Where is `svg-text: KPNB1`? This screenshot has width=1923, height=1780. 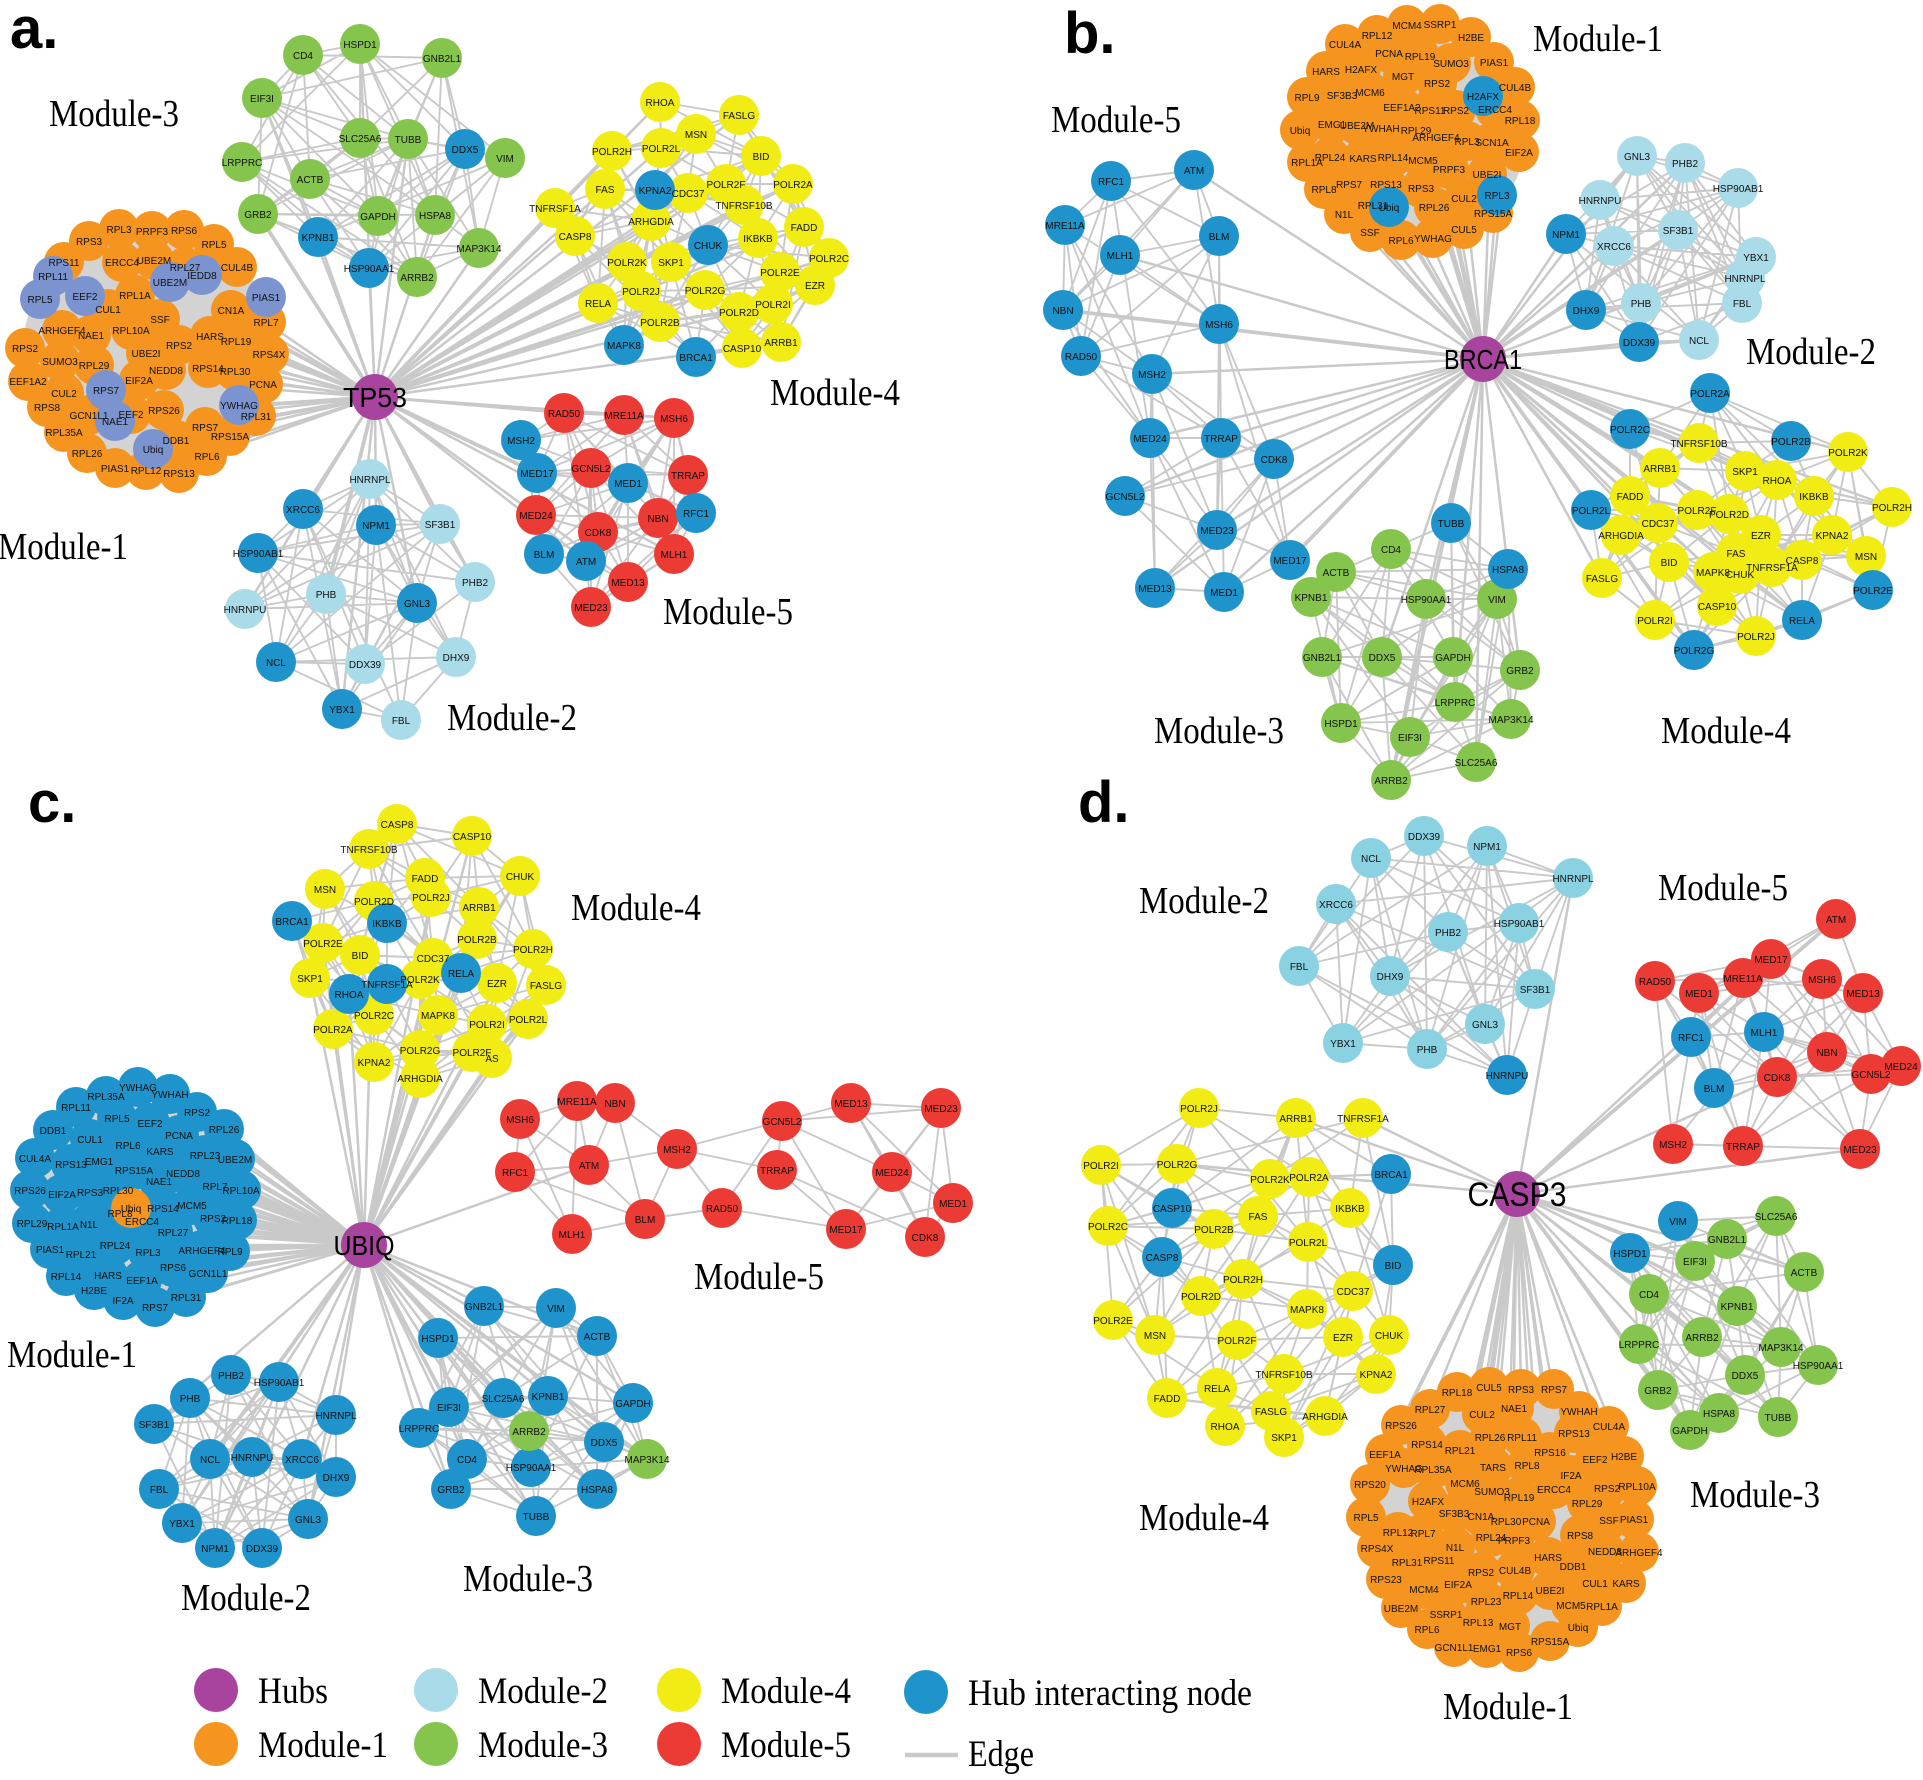 svg-text: KPNB1 is located at coordinates (318, 238).